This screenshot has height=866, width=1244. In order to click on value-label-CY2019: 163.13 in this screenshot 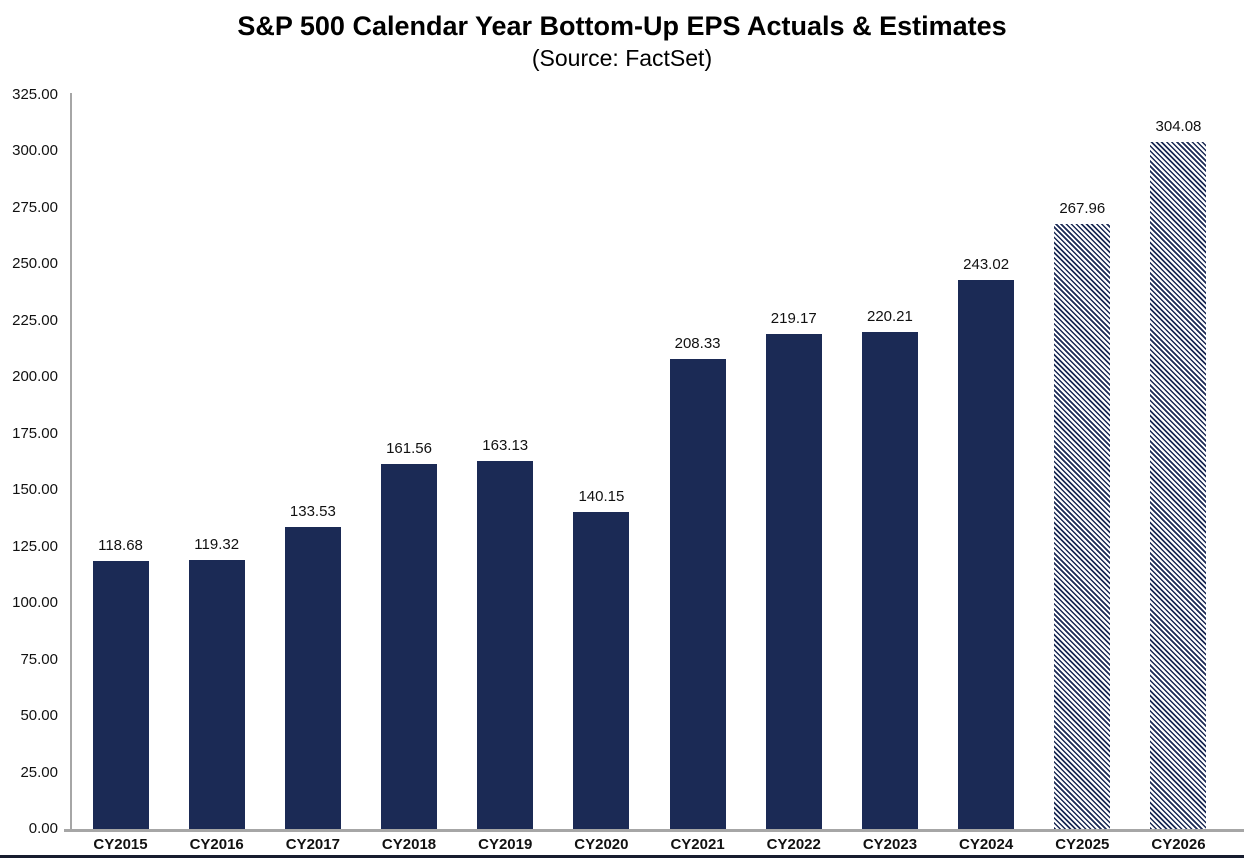, I will do `click(505, 445)`.